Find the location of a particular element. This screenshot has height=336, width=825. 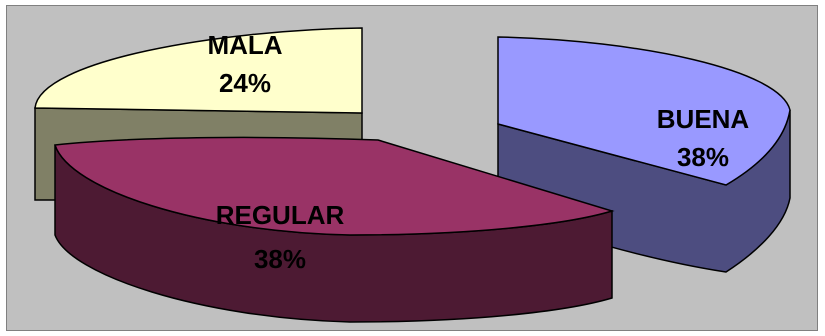

slice-buena-category-label: BUENA is located at coordinates (703, 119).